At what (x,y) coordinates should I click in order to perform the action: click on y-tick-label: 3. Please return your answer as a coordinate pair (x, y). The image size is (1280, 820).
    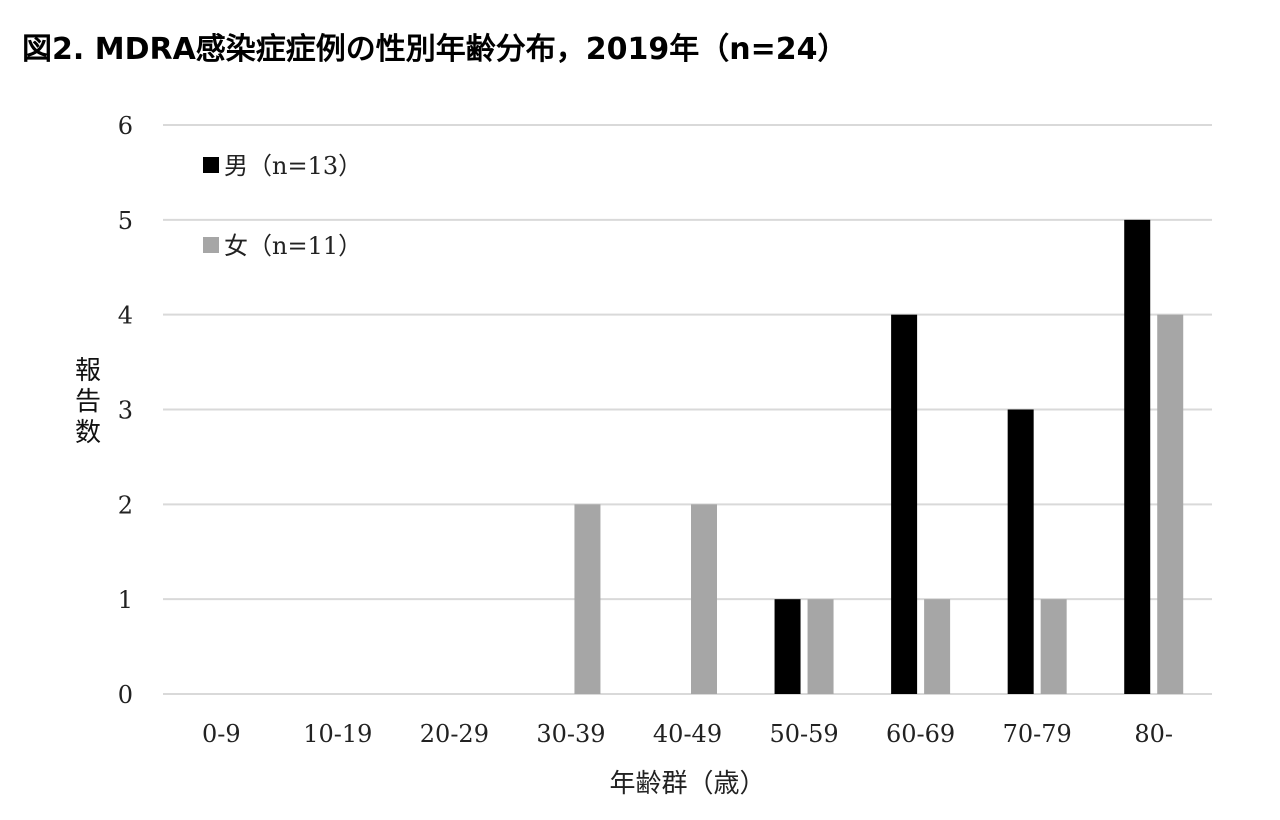
    Looking at the image, I should click on (125, 411).